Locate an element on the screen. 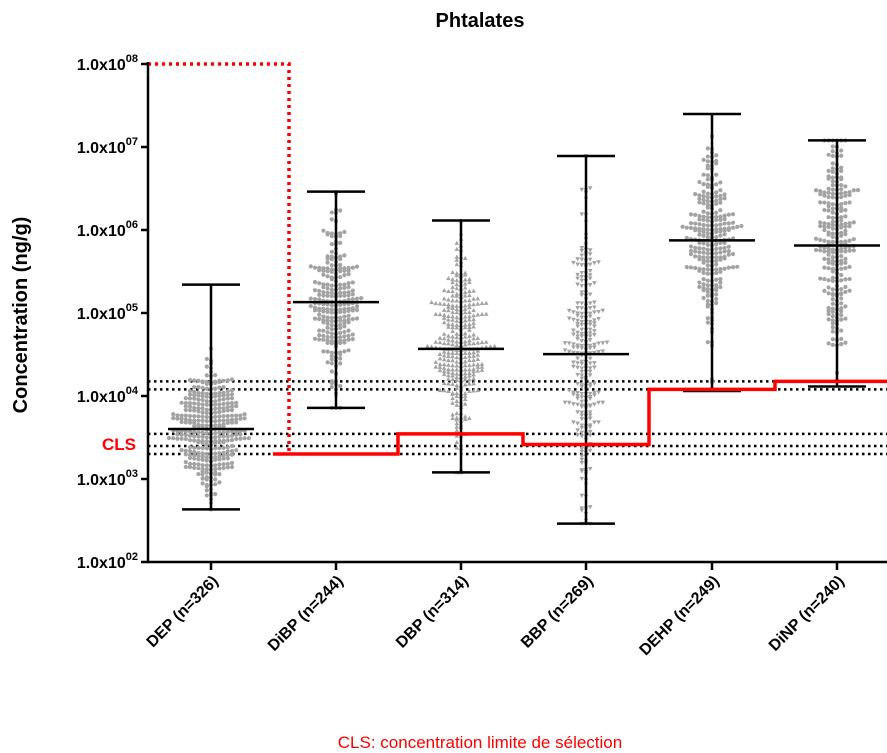 Image resolution: width=887 pixels, height=753 pixels. y-tick-label-1: 1.0x1003 is located at coordinates (107, 478).